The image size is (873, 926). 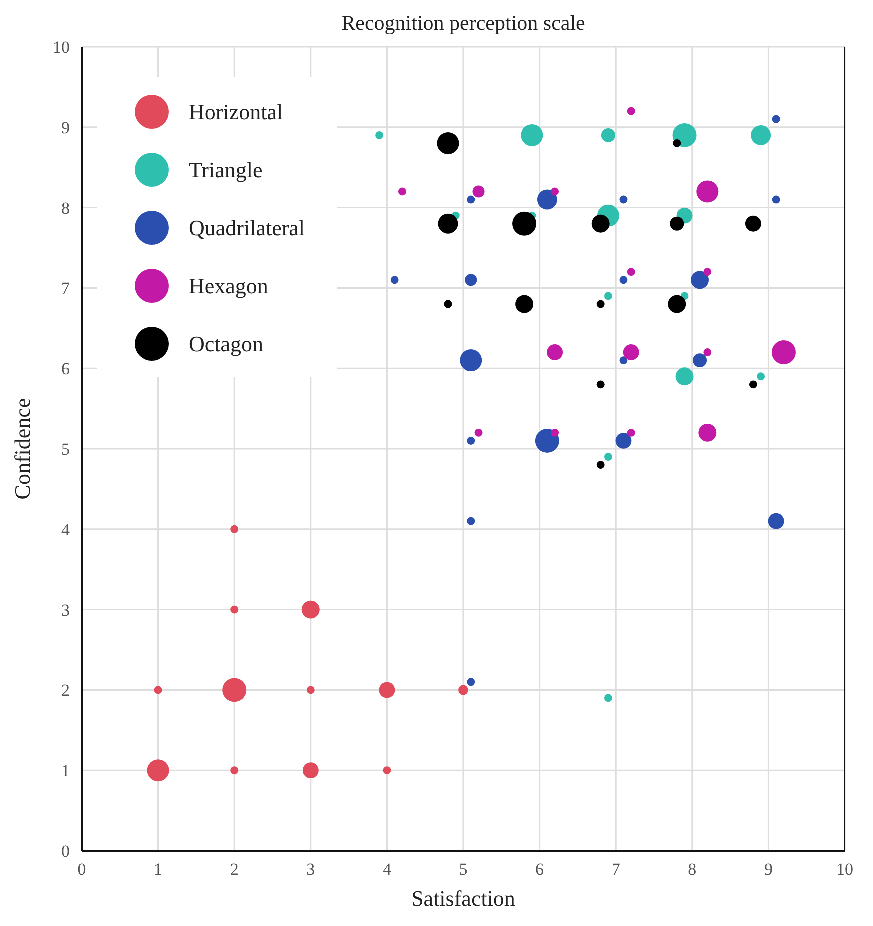 I want to click on legend-label: Hexagon, so click(x=228, y=286).